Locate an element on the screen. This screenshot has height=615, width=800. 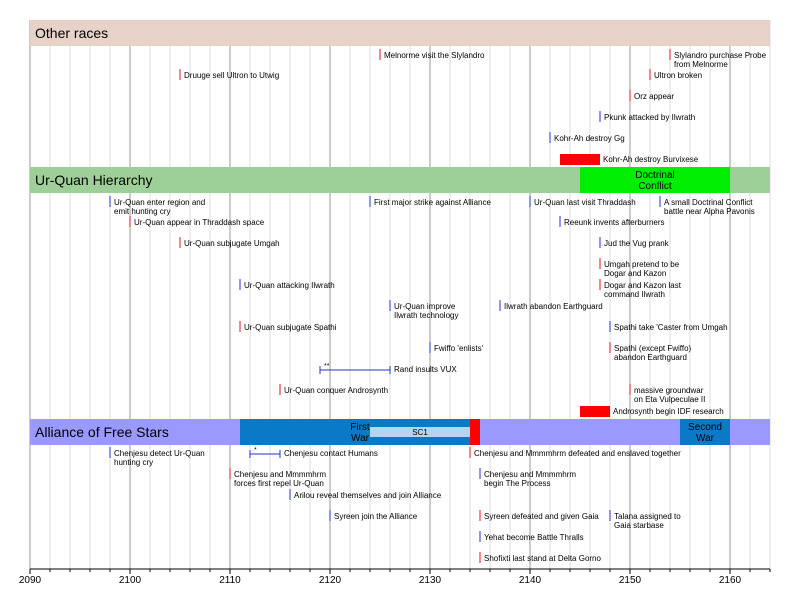
event-label: Melnorme visit the Slylandro is located at coordinates (434, 55).